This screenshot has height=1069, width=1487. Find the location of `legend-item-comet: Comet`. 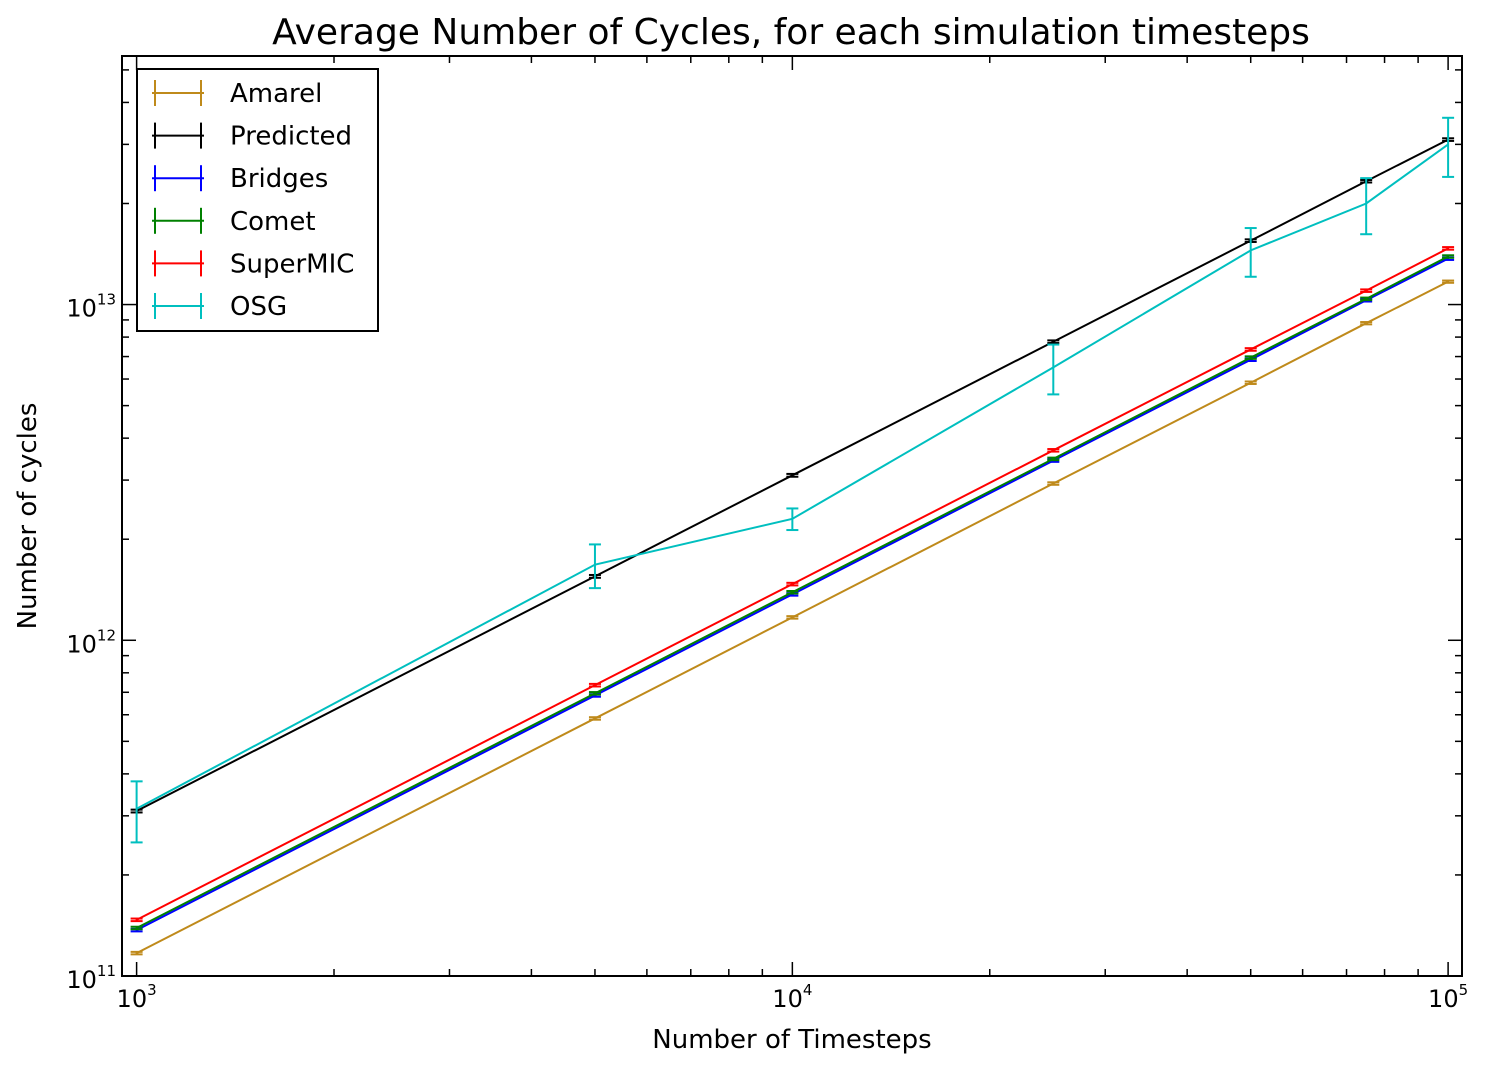

legend-item-comet: Comet is located at coordinates (234, 222).